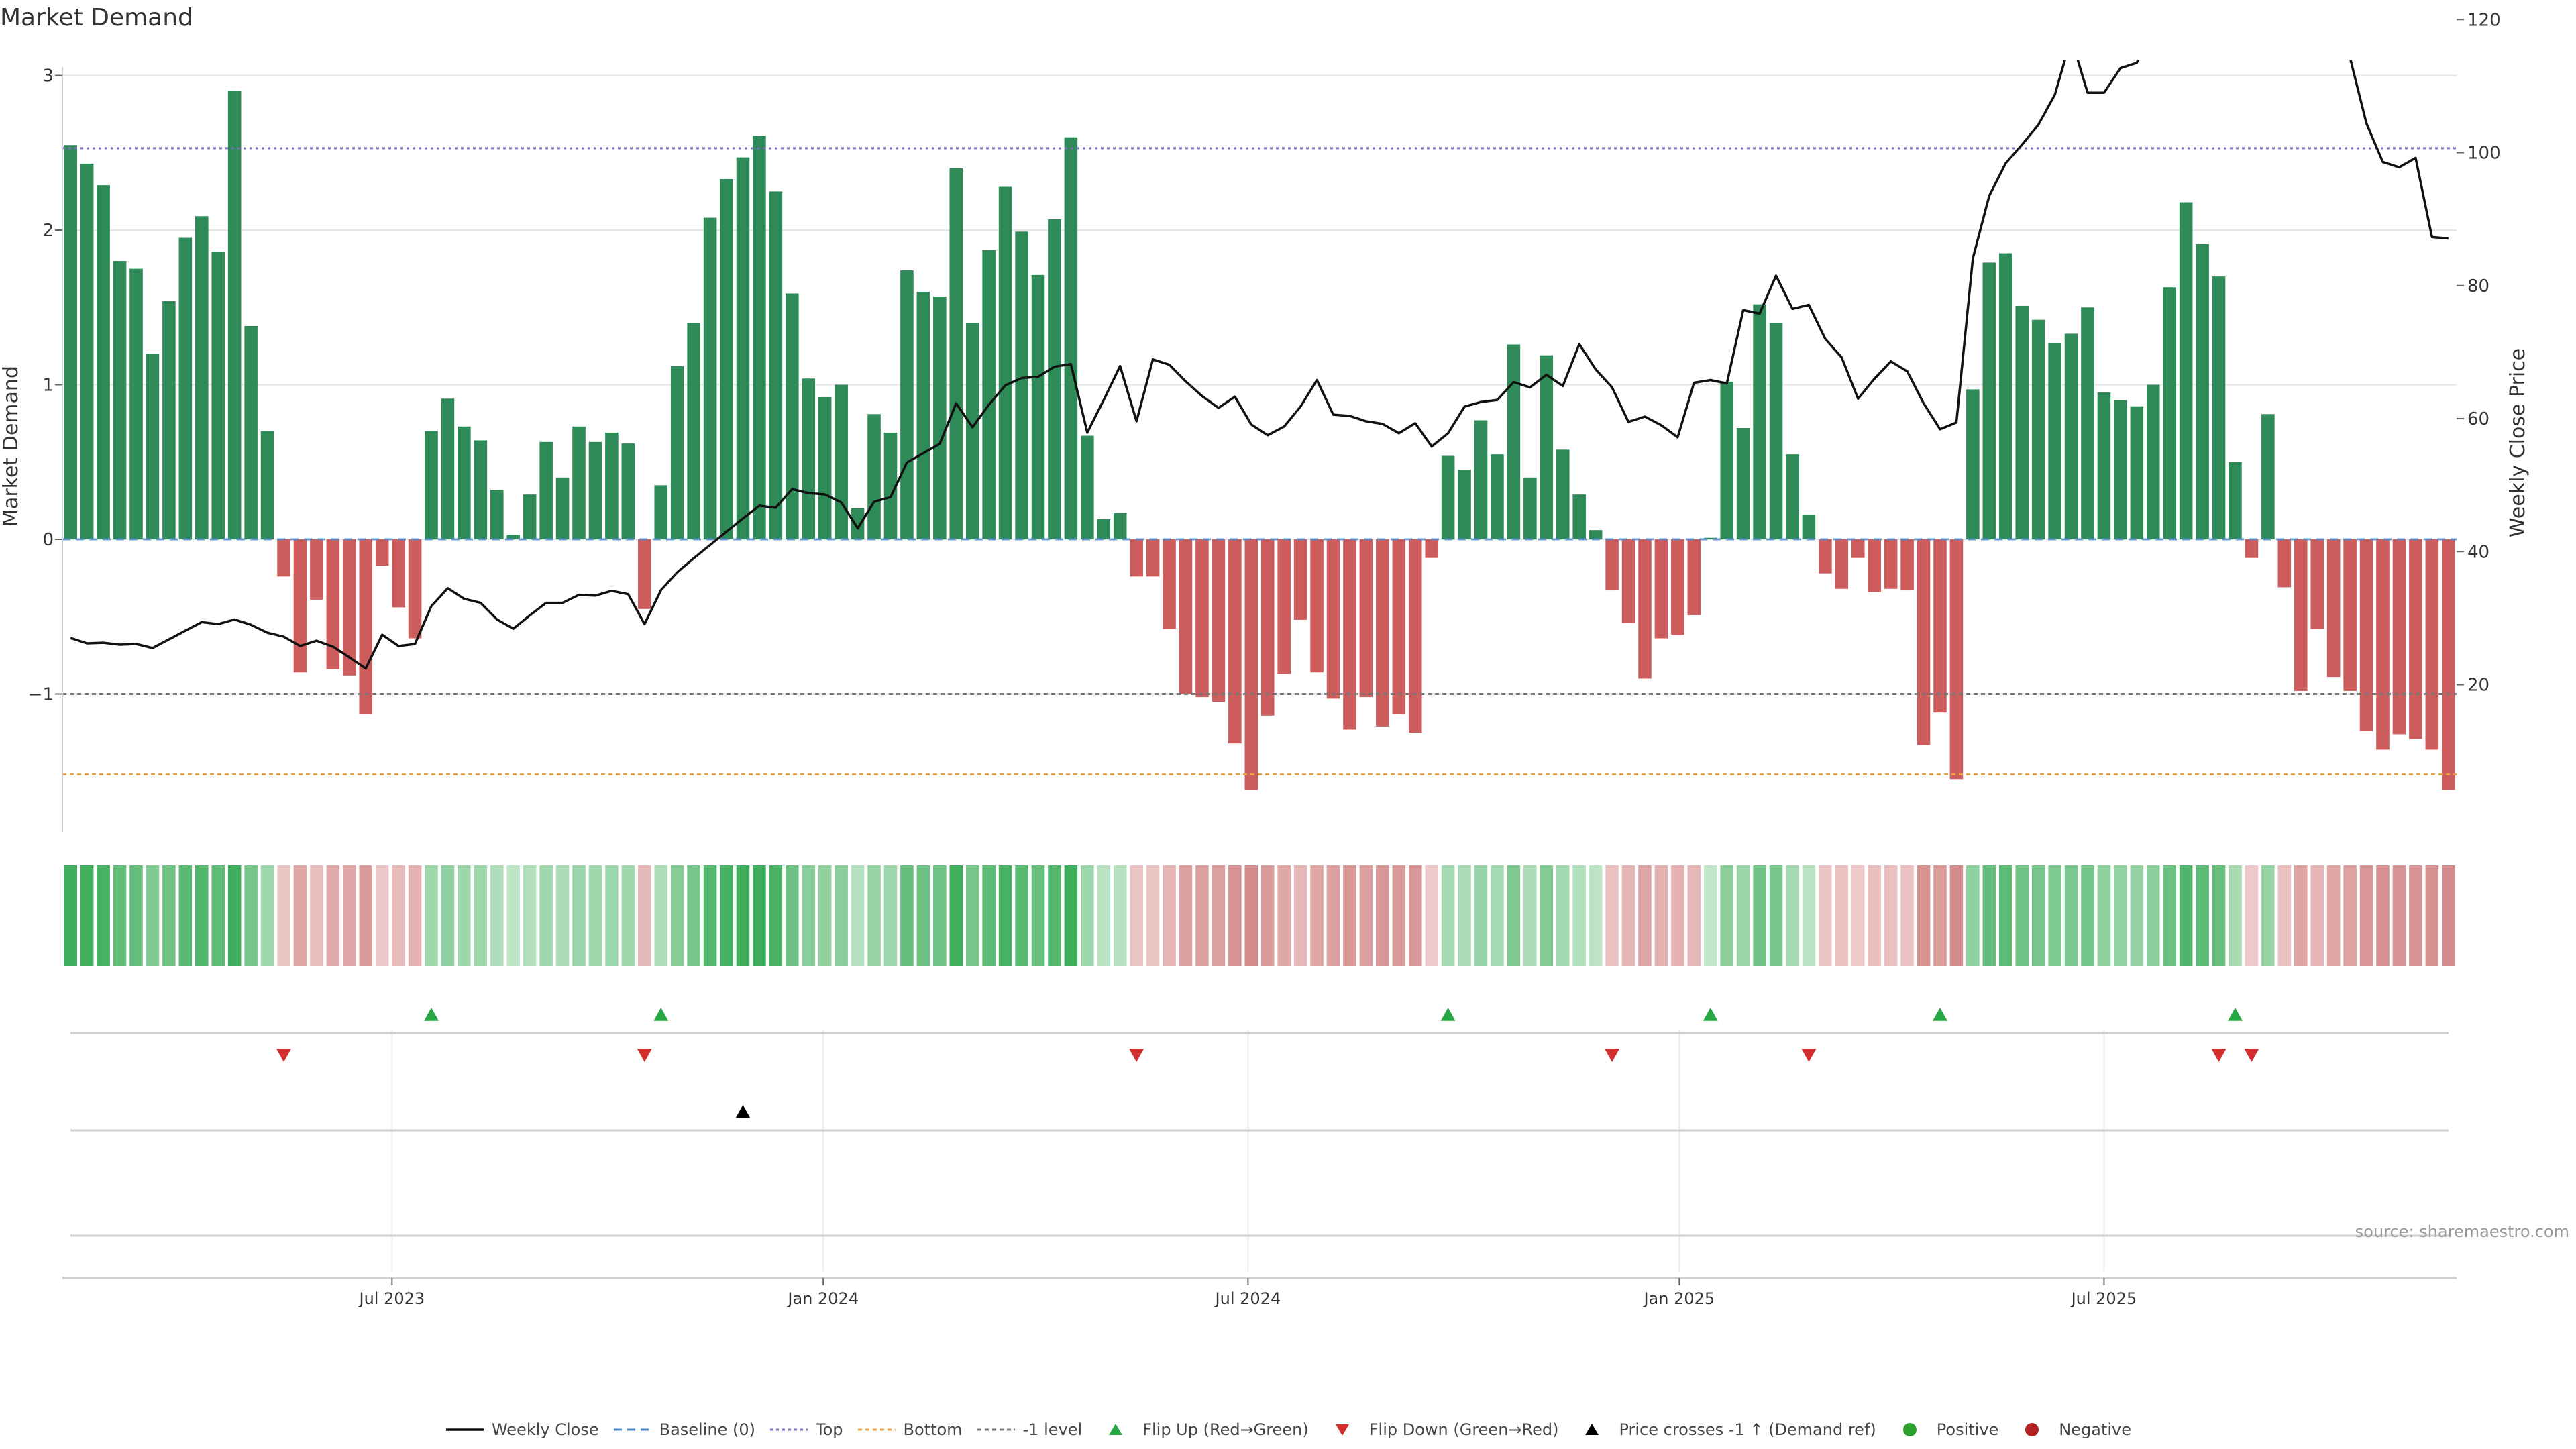 The image size is (2576, 1449). Describe the element at coordinates (1678, 1298) in the screenshot. I see `x-tick-label: Jan 2025` at that location.